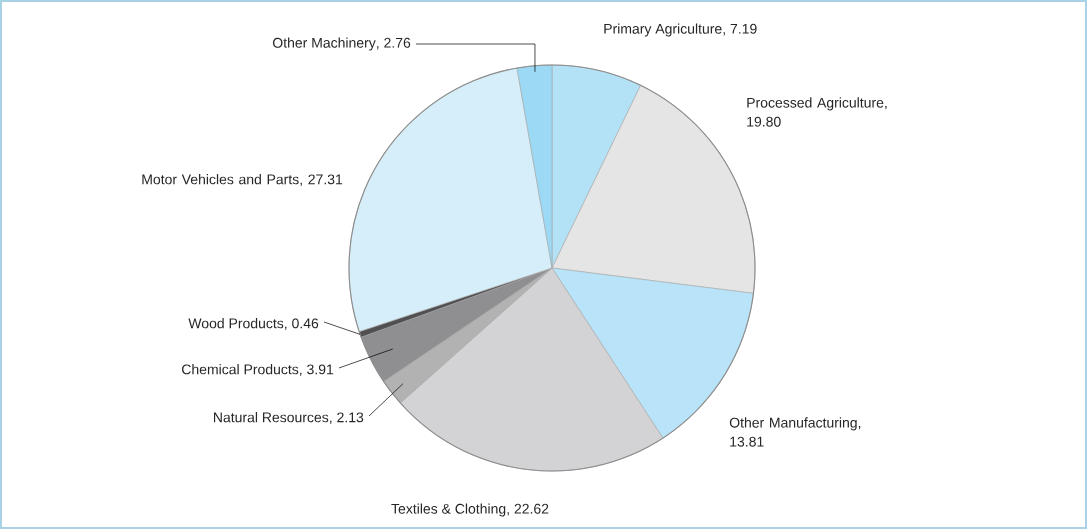 The width and height of the screenshot is (1087, 529). I want to click on slice-label: Motor Vehicles and Parts, so click(220, 179).